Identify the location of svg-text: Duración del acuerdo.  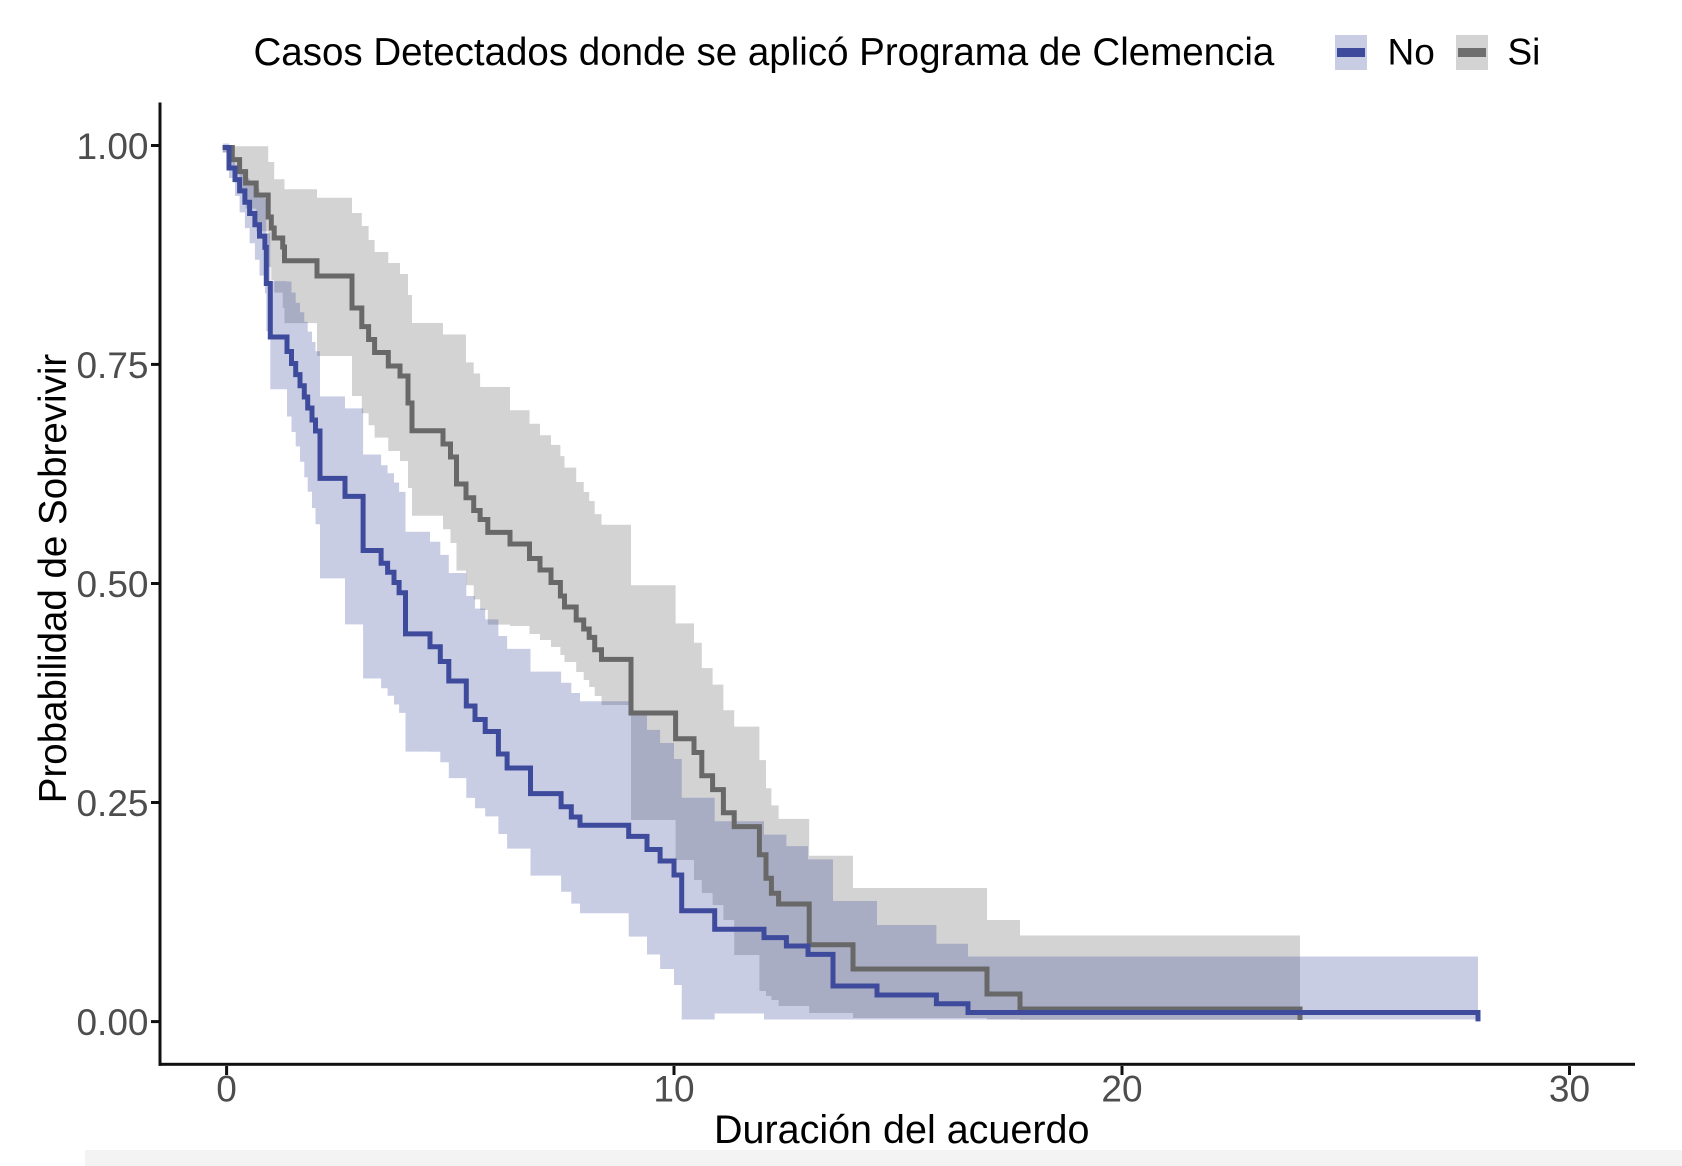
(901, 1130).